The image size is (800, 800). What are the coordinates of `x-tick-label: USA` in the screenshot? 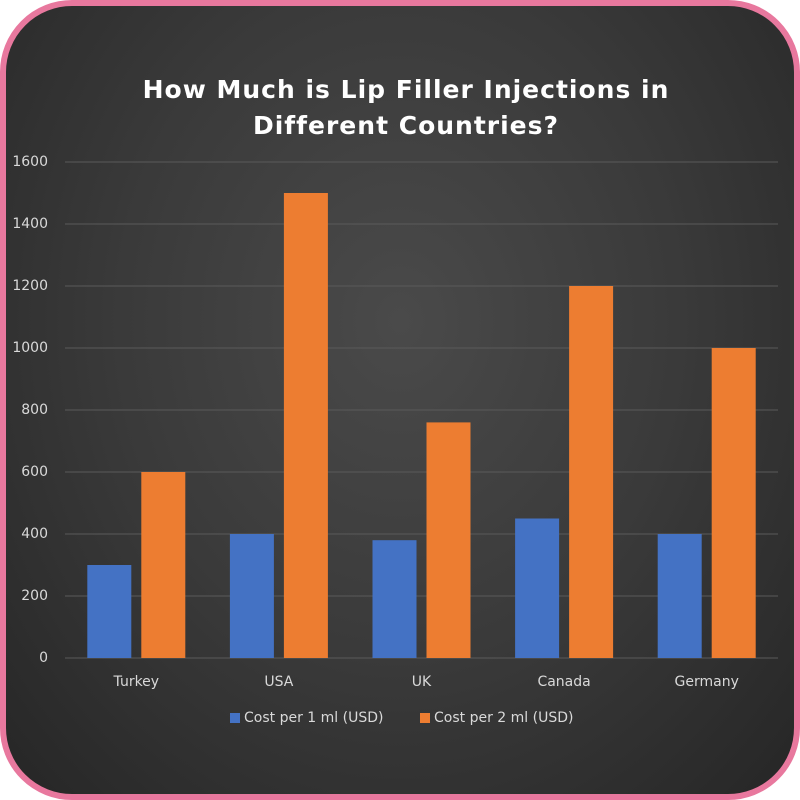 It's located at (278, 682).